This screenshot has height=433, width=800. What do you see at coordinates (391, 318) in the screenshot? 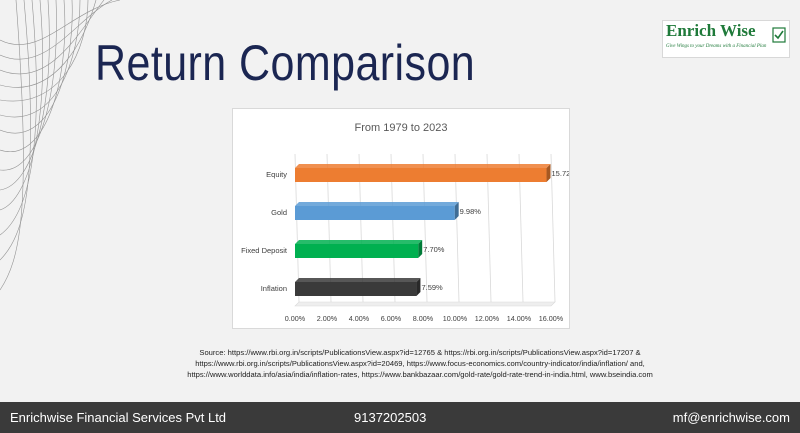
I see `x-tick-label: 6.00%` at bounding box center [391, 318].